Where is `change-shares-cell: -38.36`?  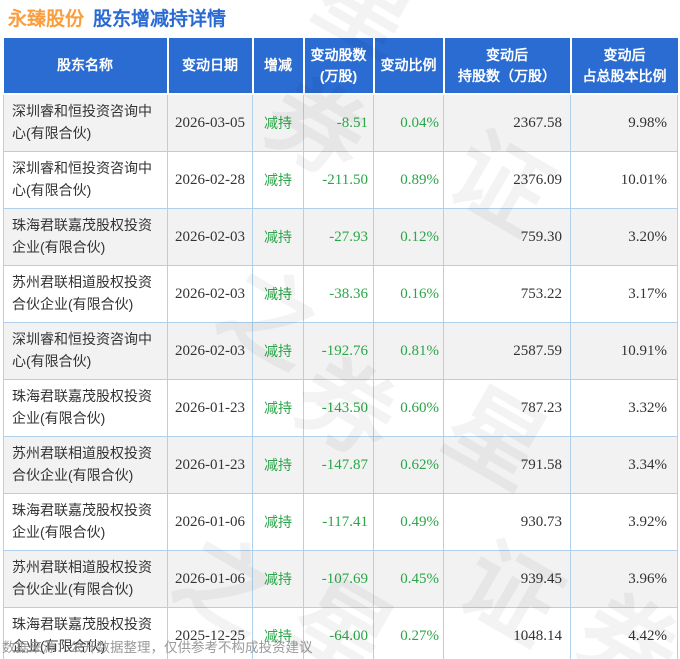
change-shares-cell: -38.36 is located at coordinates (338, 294).